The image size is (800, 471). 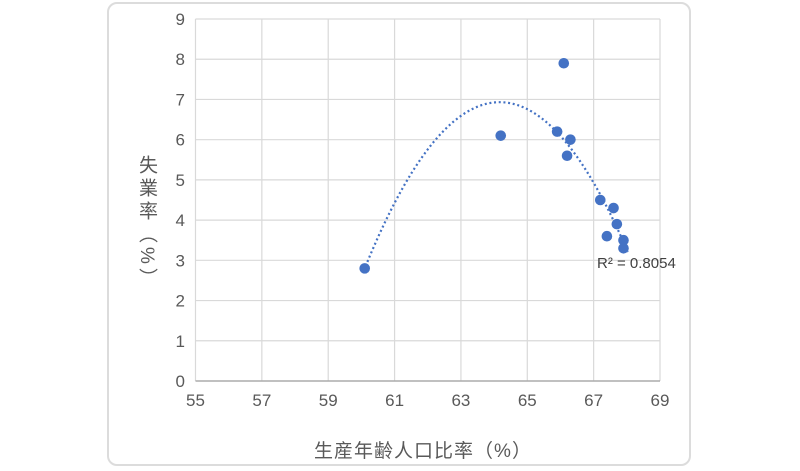 What do you see at coordinates (261, 400) in the screenshot?
I see `x-tick-label: 57` at bounding box center [261, 400].